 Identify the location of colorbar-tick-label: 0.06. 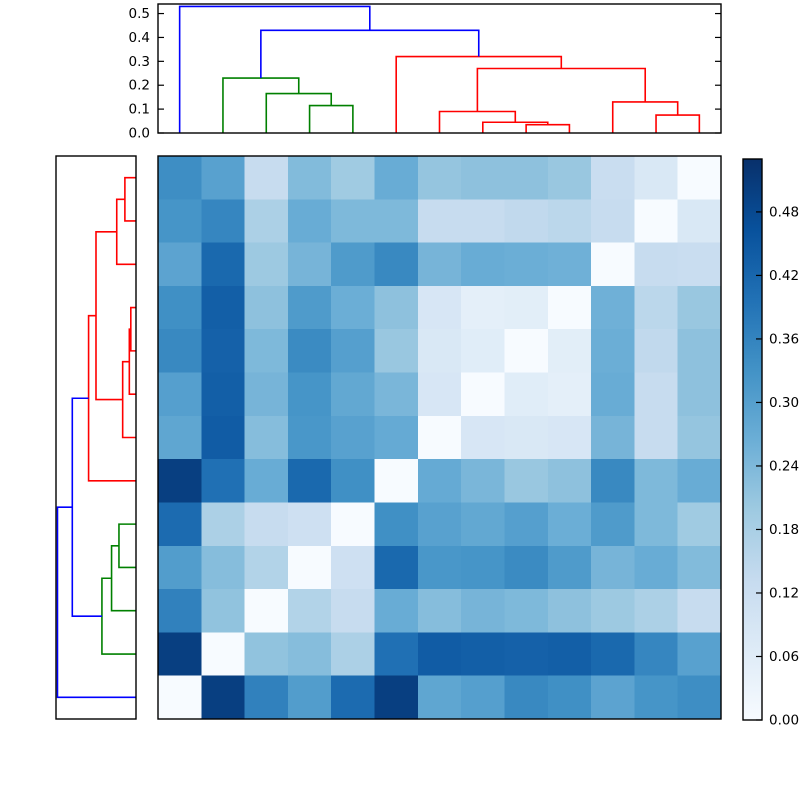
(784, 657).